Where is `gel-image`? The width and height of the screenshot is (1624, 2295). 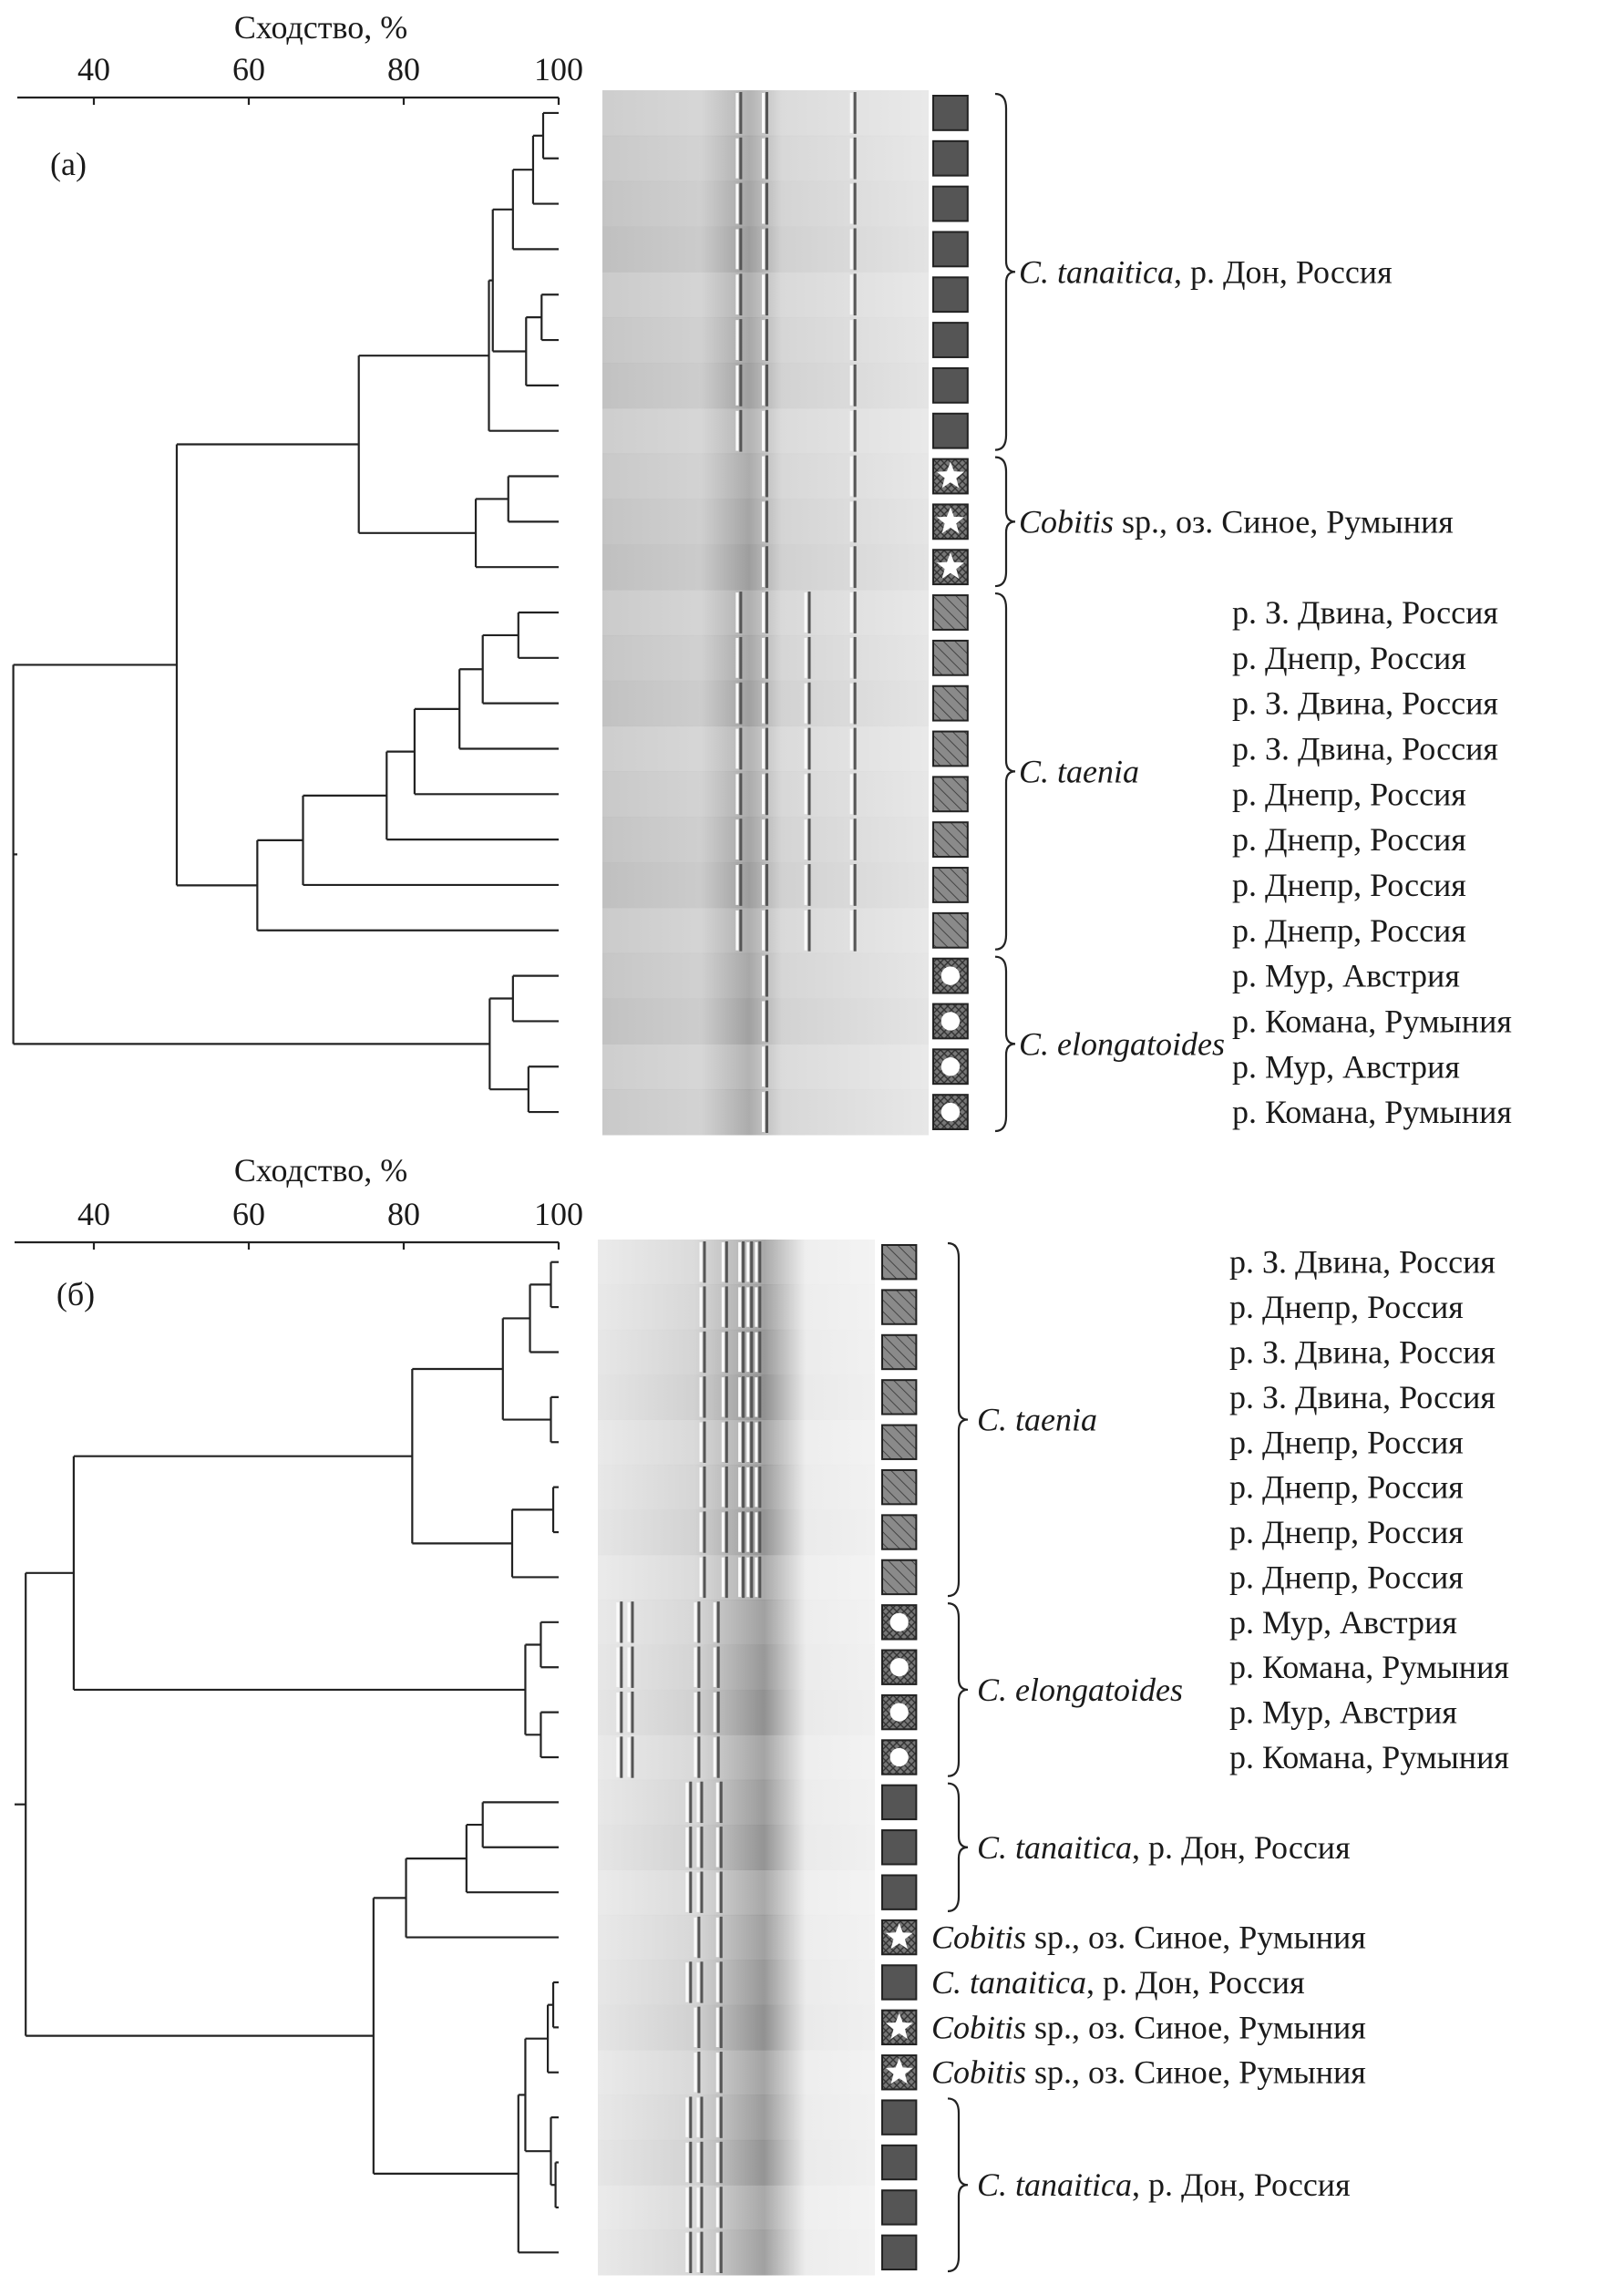 gel-image is located at coordinates (736, 1758).